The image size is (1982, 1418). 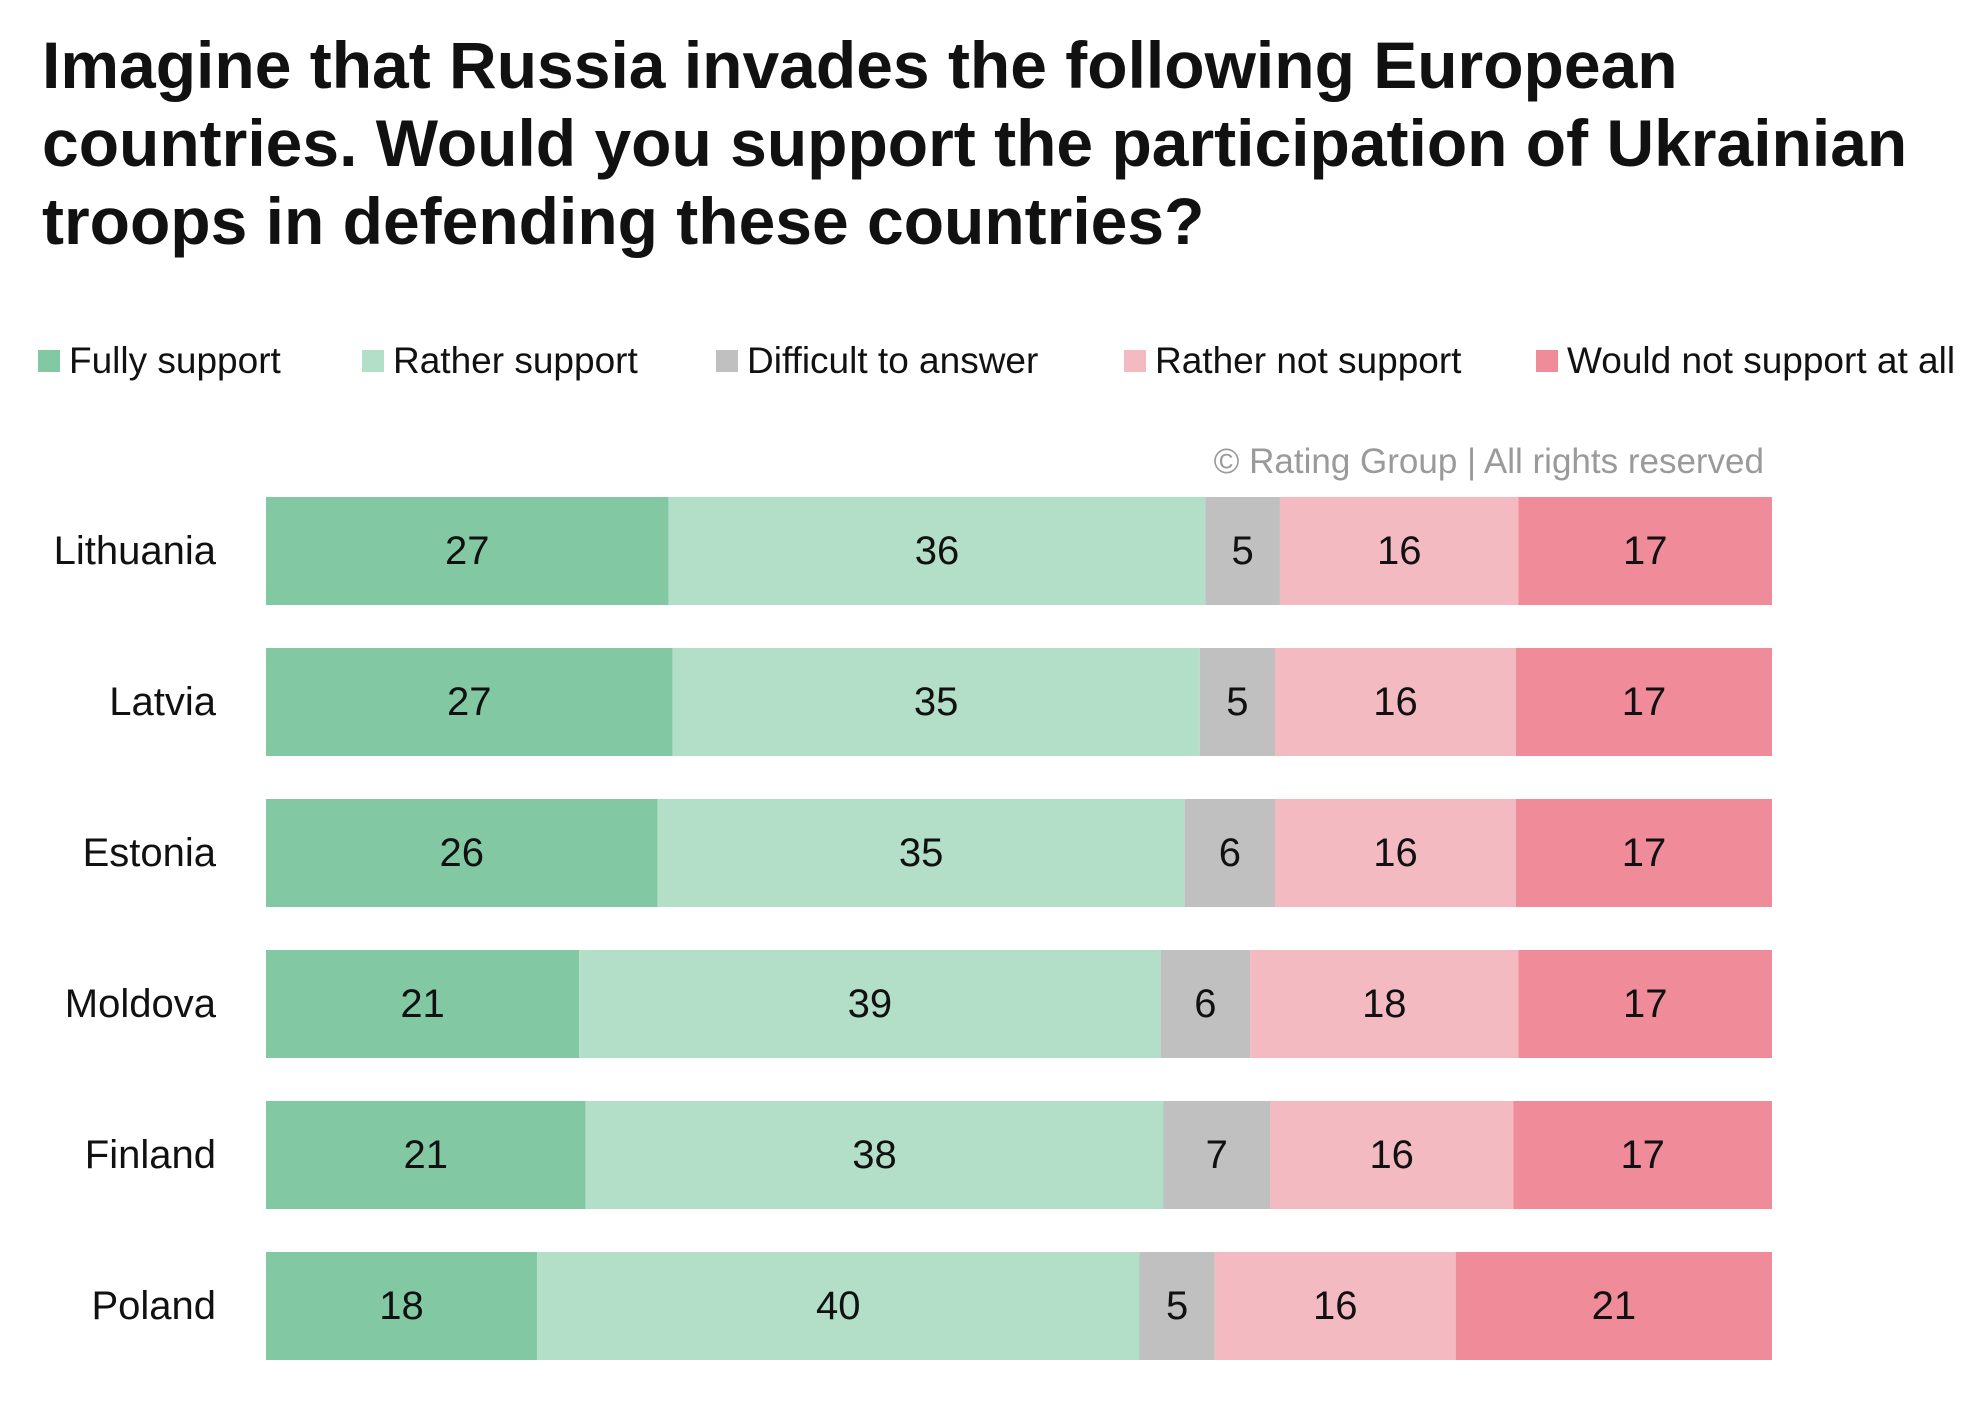 I want to click on legend-swatch-rather-support, so click(x=373, y=361).